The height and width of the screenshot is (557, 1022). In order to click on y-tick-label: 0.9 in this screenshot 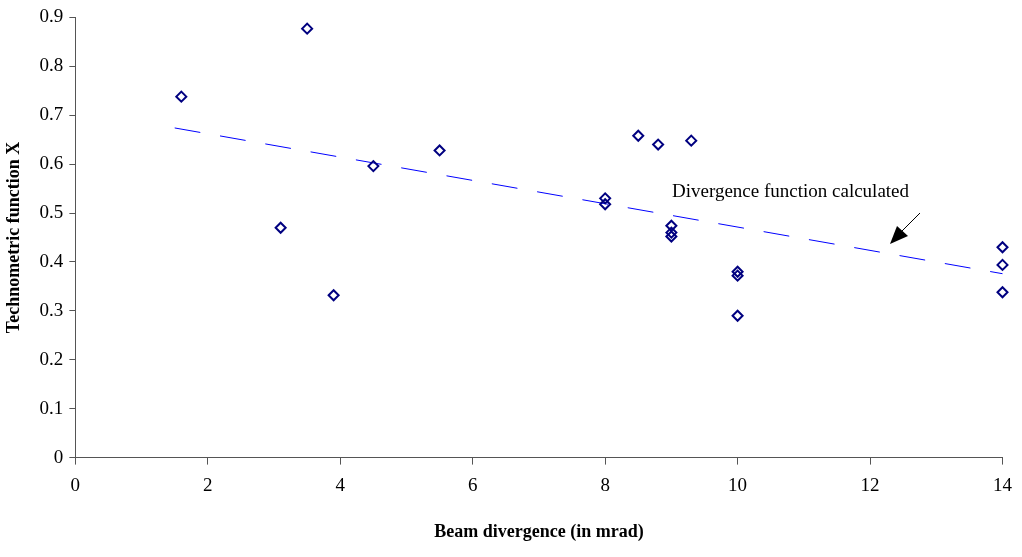, I will do `click(51, 16)`.